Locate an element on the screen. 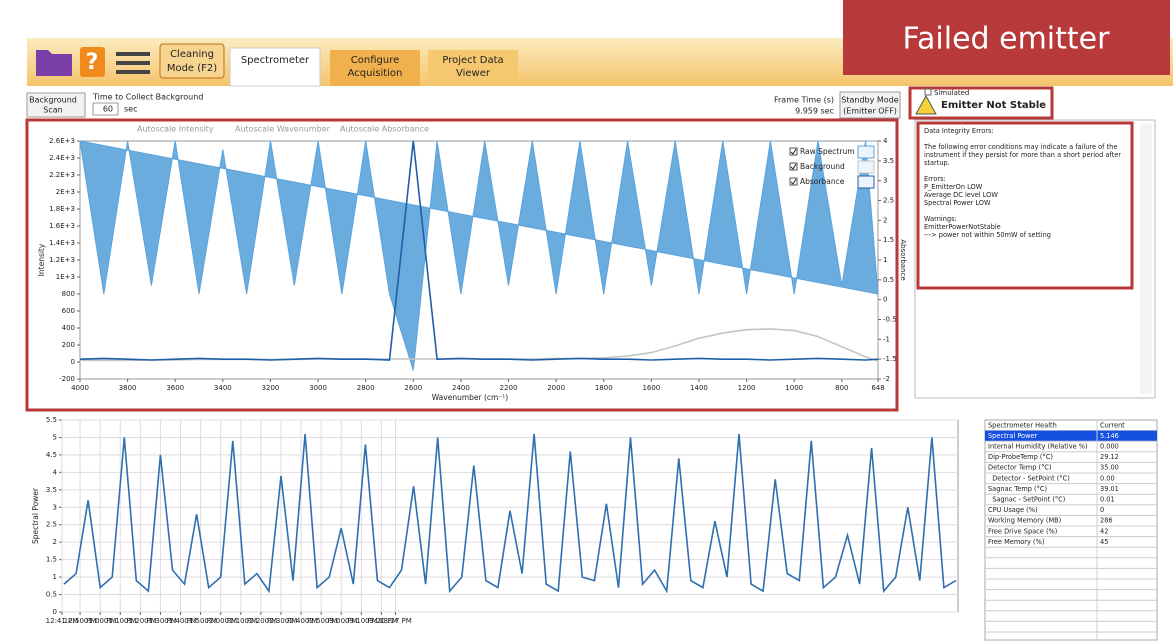 Image resolution: width=1173 pixels, height=643 pixels. table-cell: 0.00 is located at coordinates (1107, 478).